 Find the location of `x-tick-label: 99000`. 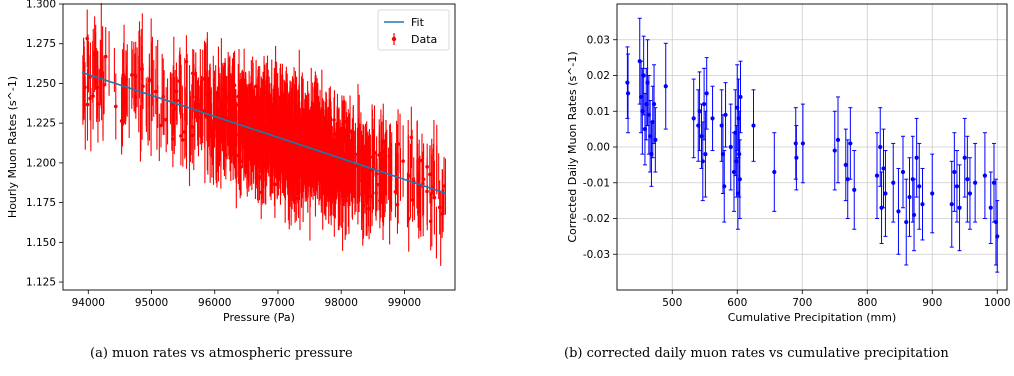

x-tick-label: 99000 is located at coordinates (404, 303).